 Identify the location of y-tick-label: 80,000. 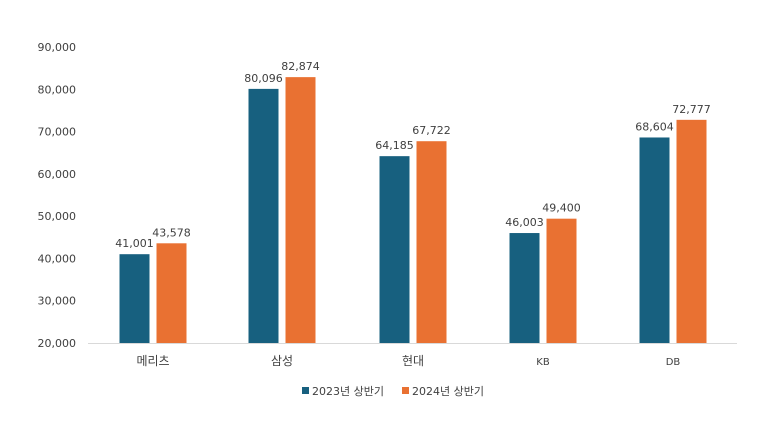
(57, 89).